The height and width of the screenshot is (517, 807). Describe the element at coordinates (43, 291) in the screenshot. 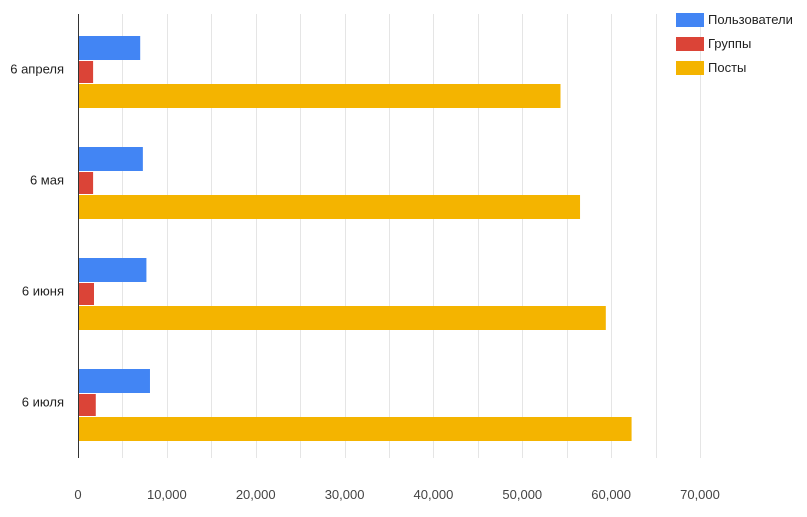

I see `category-label: 6 июня` at that location.